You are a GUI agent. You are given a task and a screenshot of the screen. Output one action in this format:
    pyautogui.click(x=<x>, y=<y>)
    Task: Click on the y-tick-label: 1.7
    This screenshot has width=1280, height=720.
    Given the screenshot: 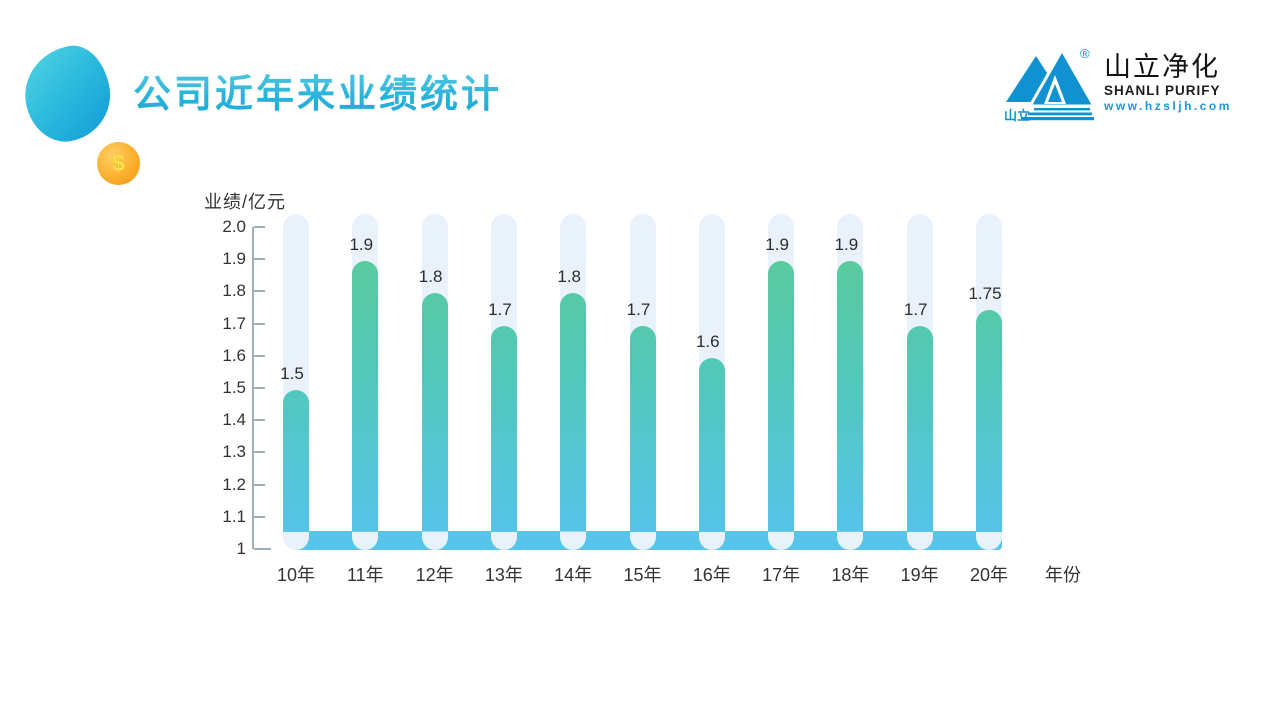 What is the action you would take?
    pyautogui.click(x=234, y=323)
    